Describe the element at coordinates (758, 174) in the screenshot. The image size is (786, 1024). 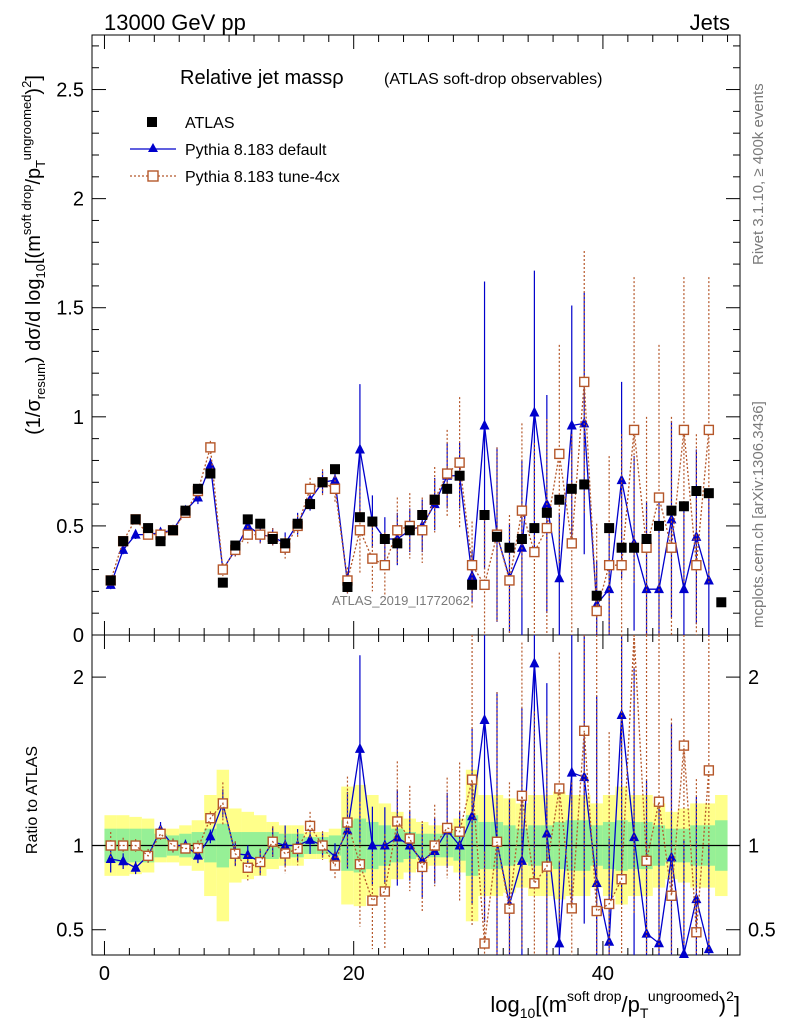
I see `rivet-label: Rivet 3.1.10, ≥ 400k events` at that location.